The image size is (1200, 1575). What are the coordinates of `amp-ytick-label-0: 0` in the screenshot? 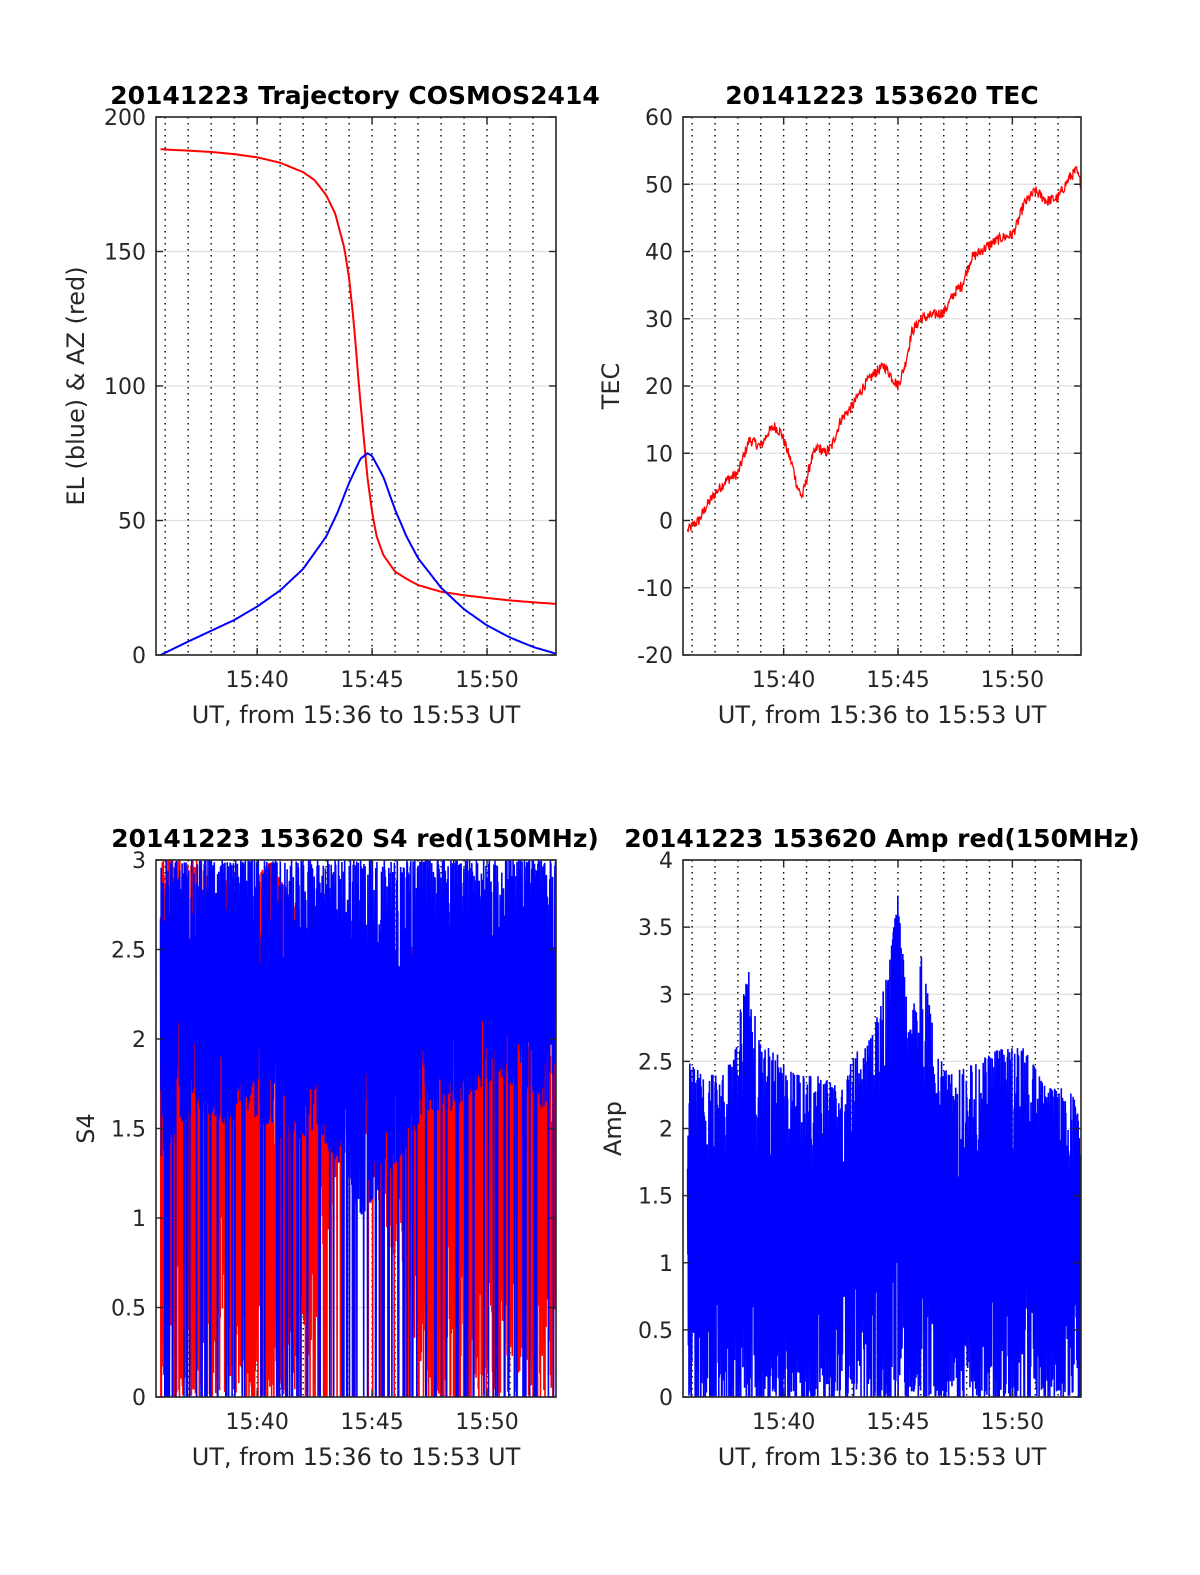 It's located at (666, 1398).